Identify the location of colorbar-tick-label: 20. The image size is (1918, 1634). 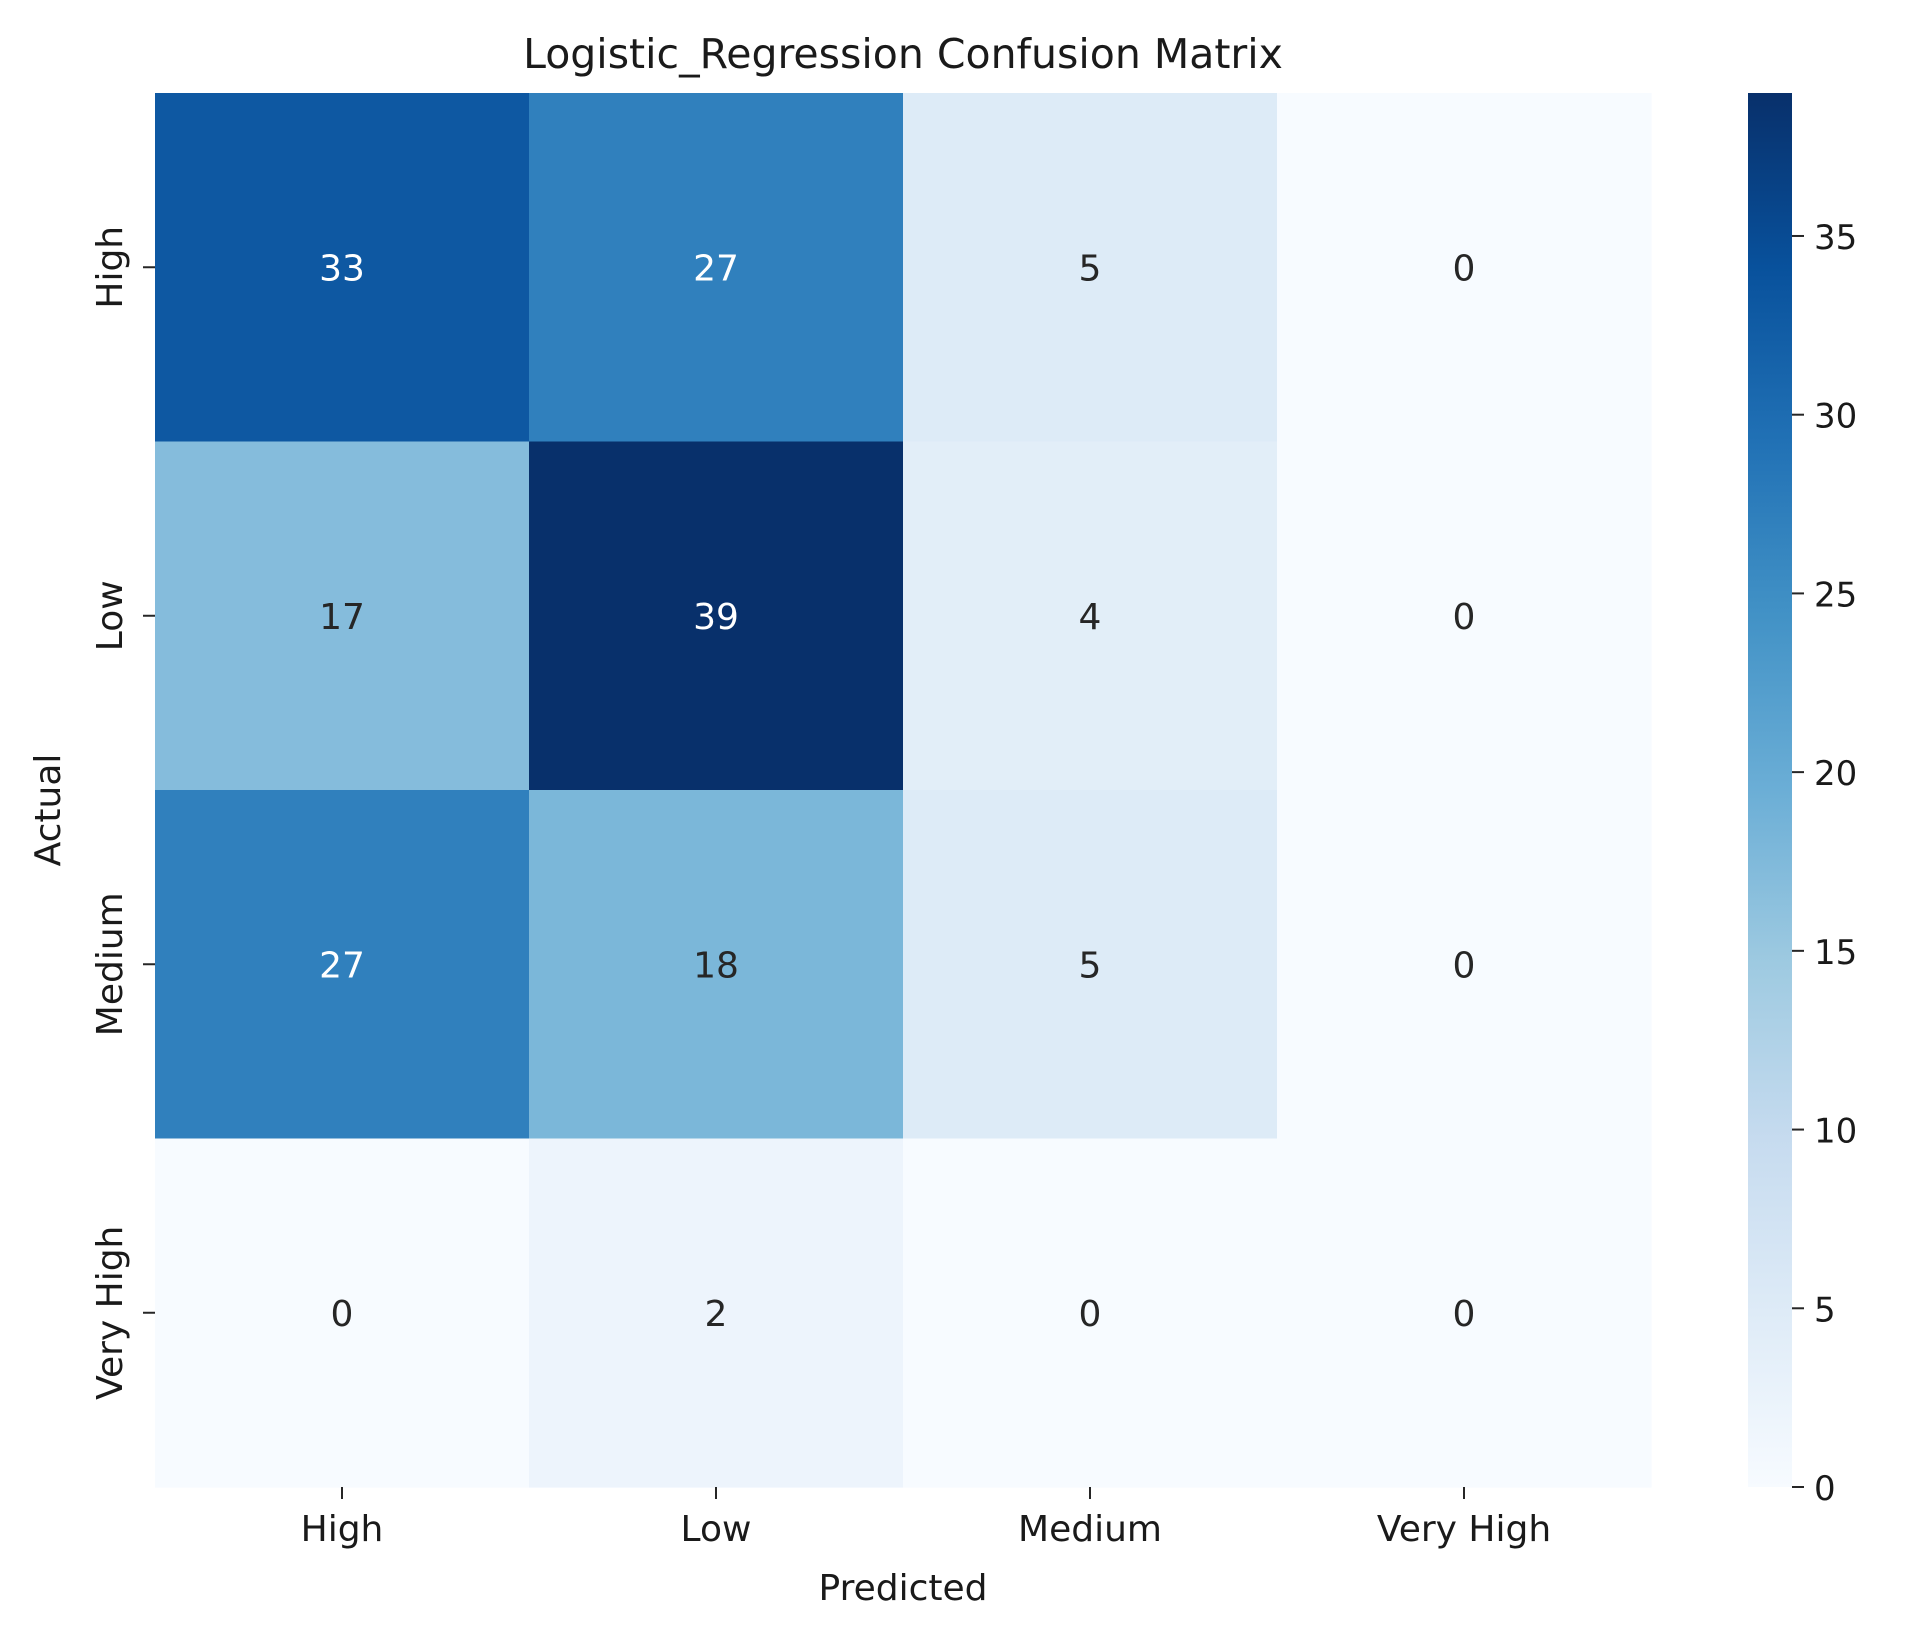
(1835, 774).